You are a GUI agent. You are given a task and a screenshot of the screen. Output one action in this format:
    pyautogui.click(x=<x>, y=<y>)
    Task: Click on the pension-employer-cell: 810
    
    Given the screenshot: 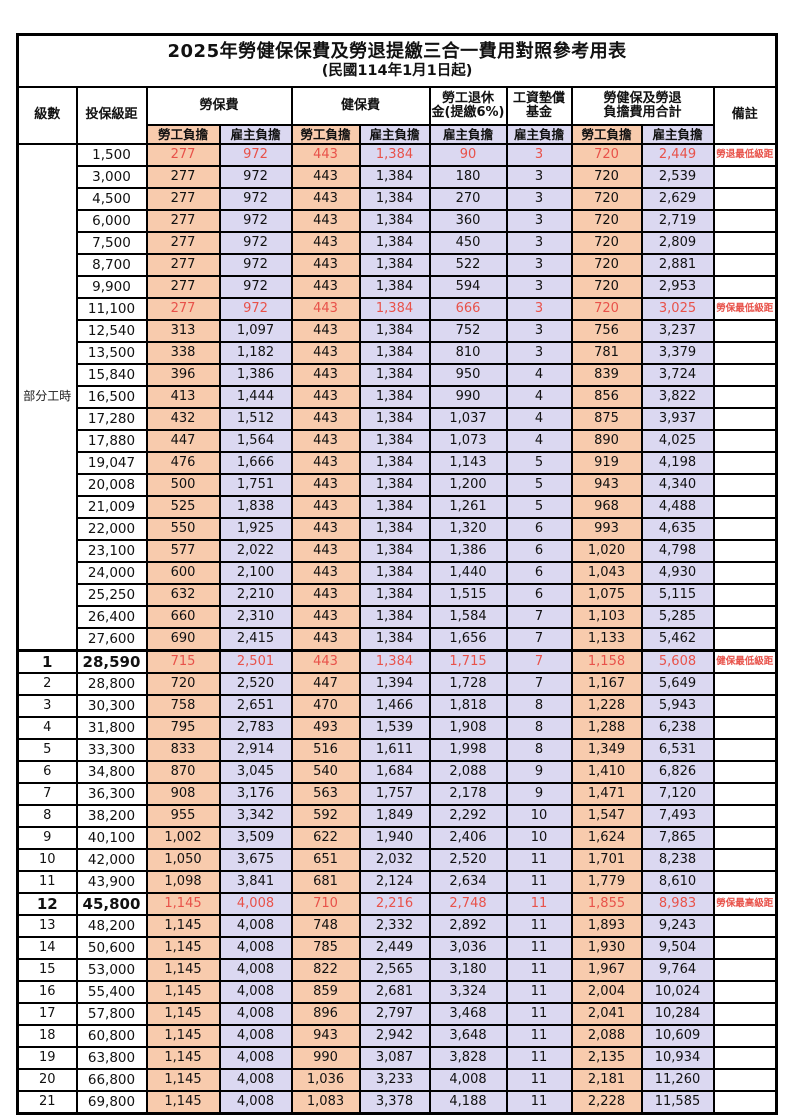 What is the action you would take?
    pyautogui.click(x=468, y=353)
    